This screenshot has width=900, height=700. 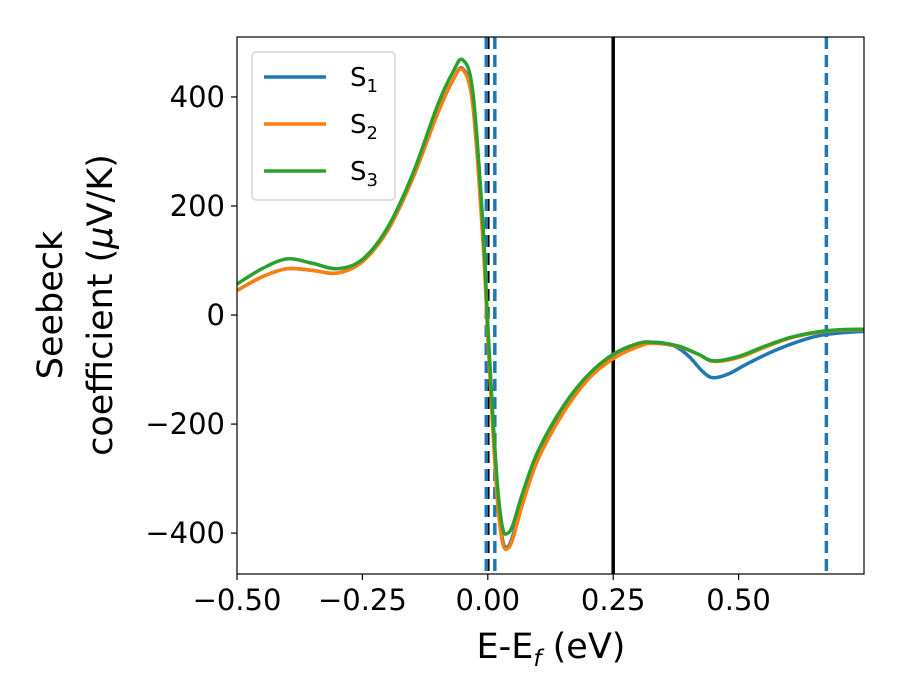 What do you see at coordinates (185, 424) in the screenshot?
I see `y-tick-label: −200` at bounding box center [185, 424].